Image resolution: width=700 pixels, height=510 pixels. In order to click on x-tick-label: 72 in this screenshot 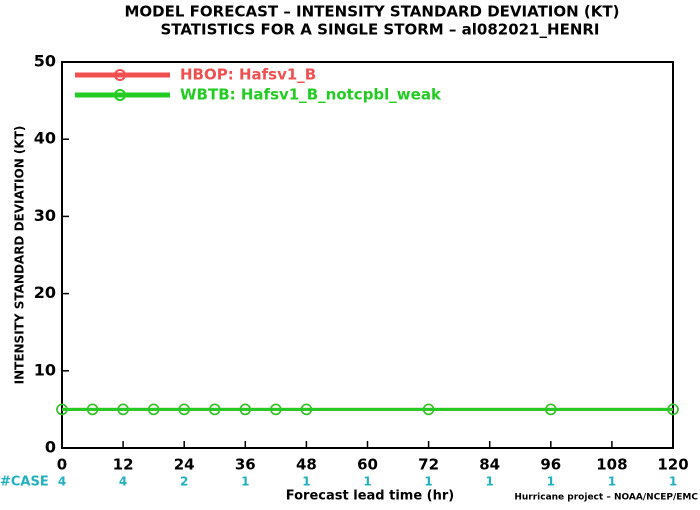, I will do `click(428, 465)`.